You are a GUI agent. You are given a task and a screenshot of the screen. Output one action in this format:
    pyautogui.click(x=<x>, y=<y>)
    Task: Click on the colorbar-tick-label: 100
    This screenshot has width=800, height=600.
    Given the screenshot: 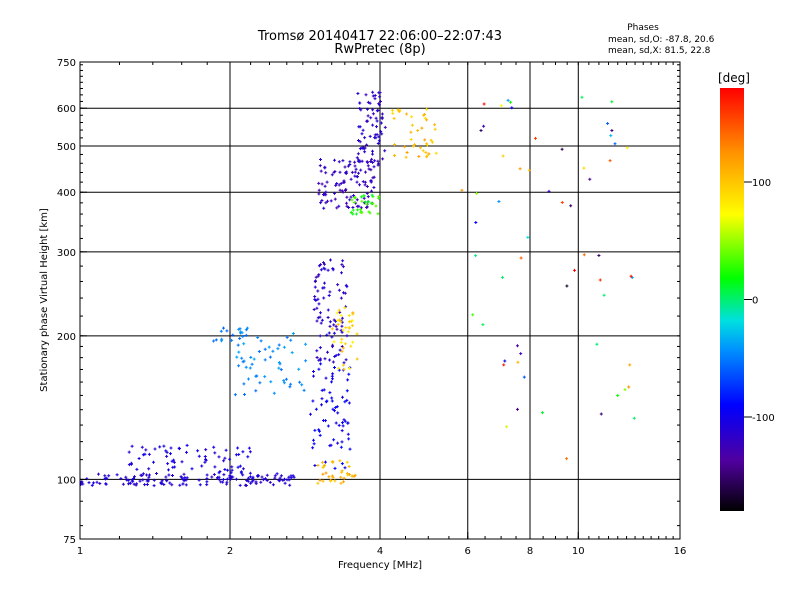 What is the action you would take?
    pyautogui.click(x=761, y=183)
    